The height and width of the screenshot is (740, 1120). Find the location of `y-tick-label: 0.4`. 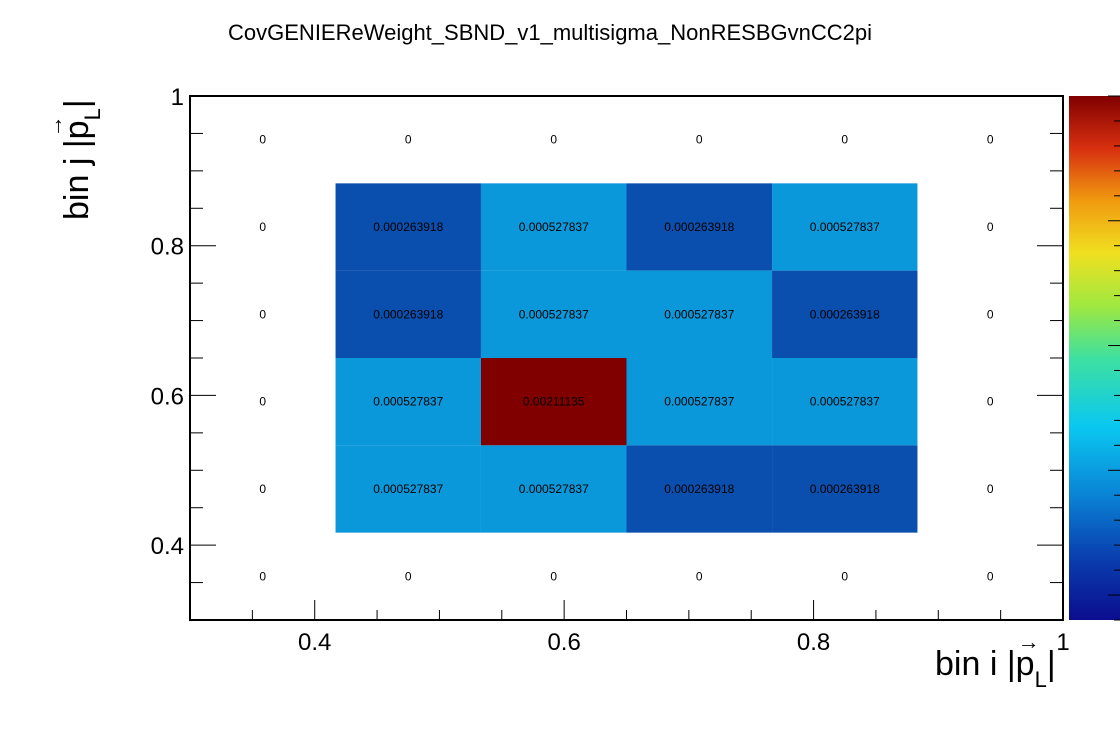

y-tick-label: 0.4 is located at coordinates (167, 546).